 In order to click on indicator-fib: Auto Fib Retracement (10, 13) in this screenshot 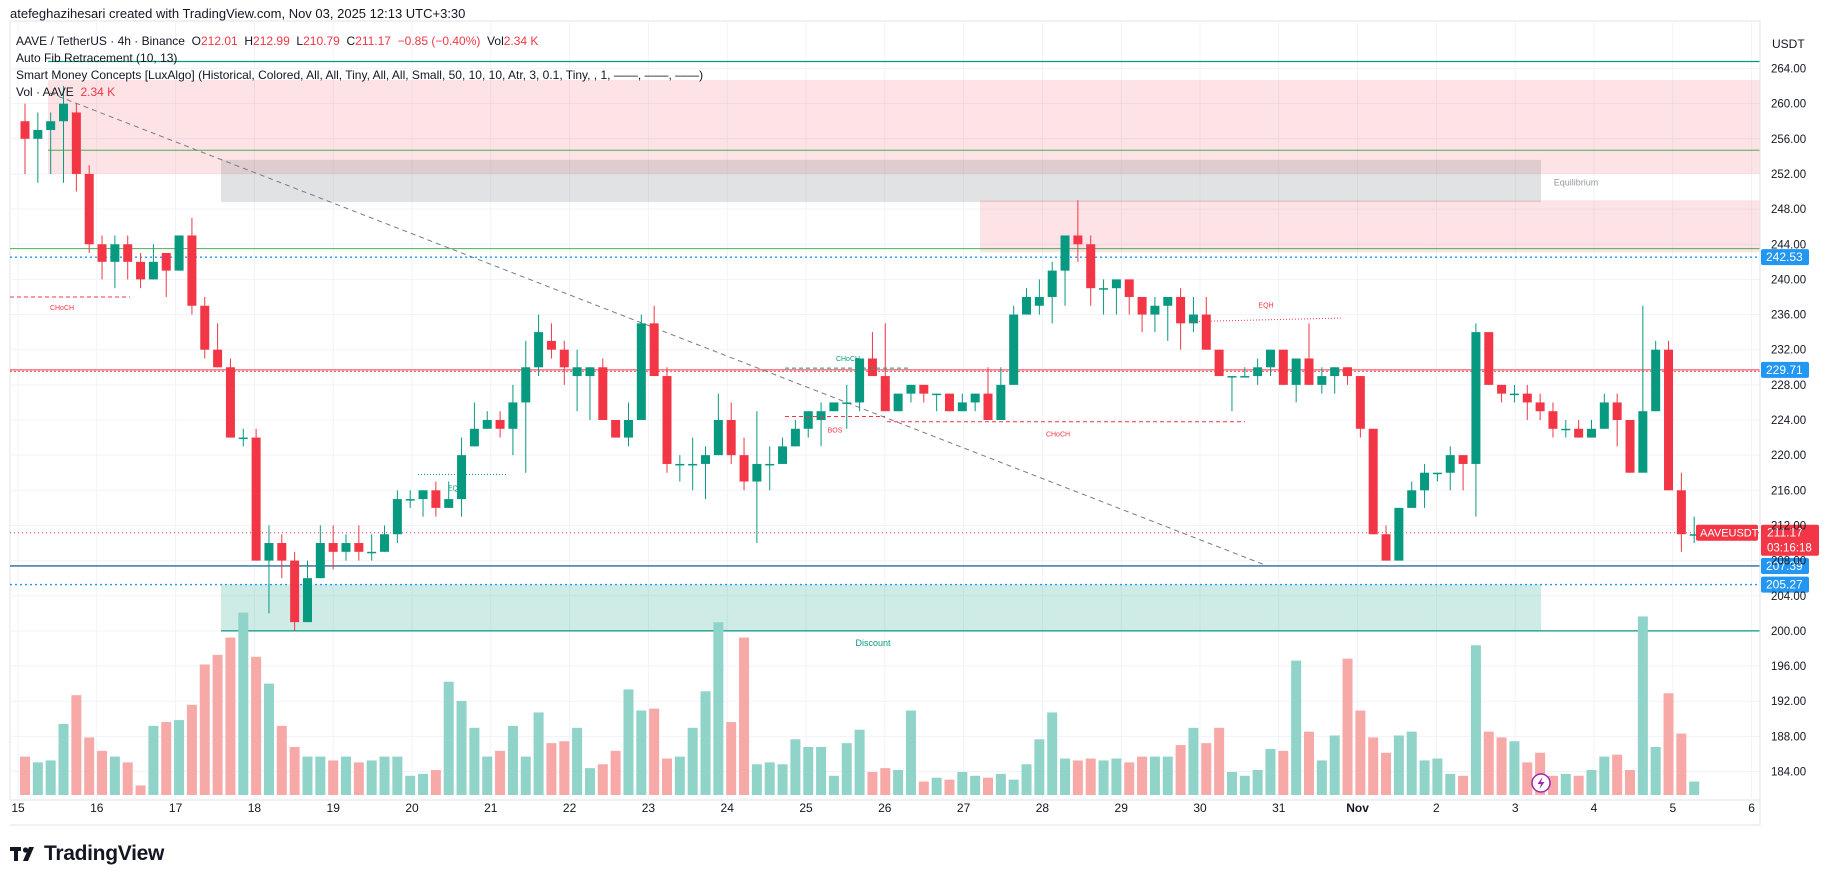, I will do `click(97, 58)`.